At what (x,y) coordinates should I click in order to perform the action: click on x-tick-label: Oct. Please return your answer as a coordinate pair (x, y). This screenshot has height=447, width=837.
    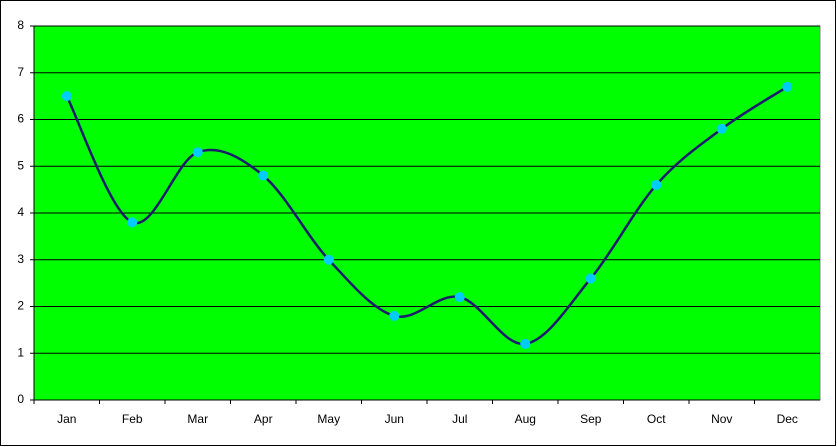
    Looking at the image, I should click on (656, 419).